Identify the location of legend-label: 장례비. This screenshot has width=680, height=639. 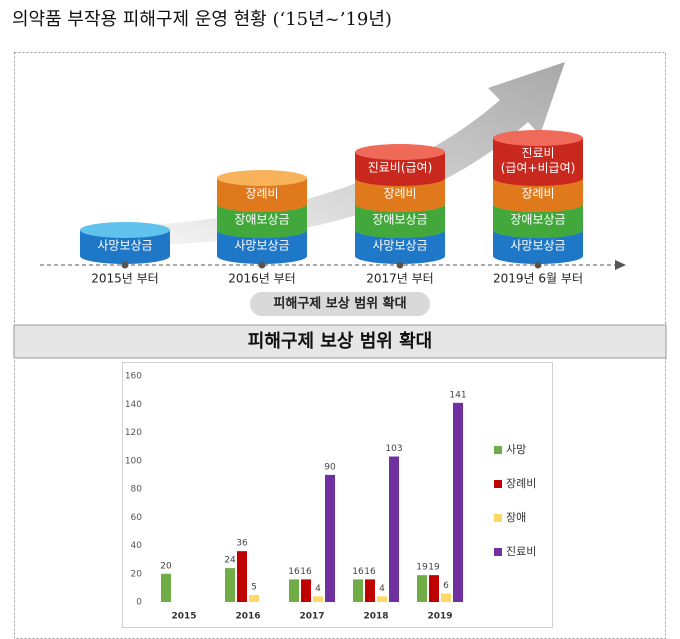
(521, 483).